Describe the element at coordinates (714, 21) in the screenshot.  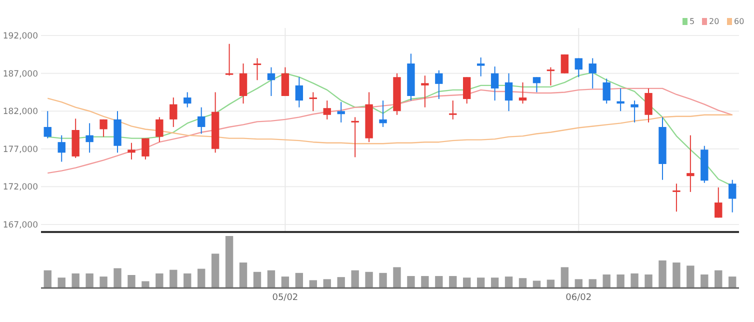
I see `legend-label: 20` at that location.